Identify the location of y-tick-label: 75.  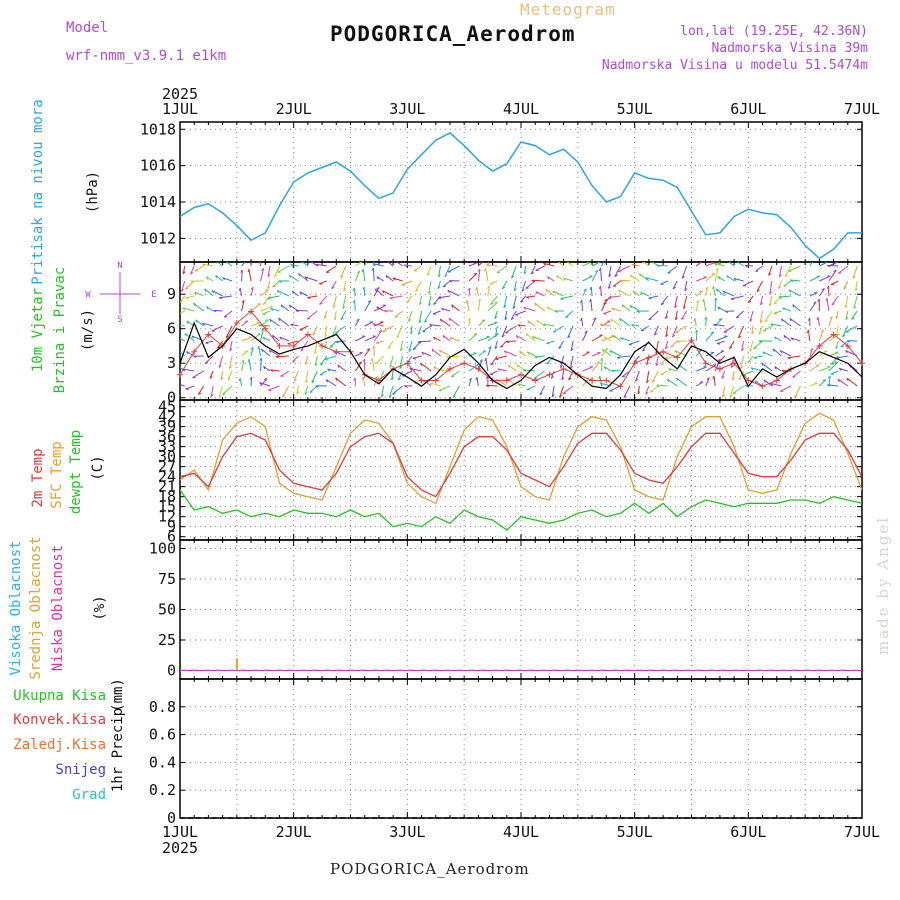
(167, 579).